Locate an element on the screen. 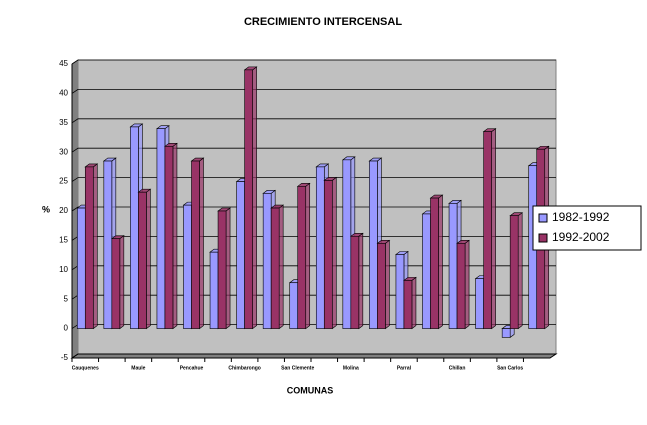 The height and width of the screenshot is (425, 647). y-tick-label: 40 is located at coordinates (63, 93).